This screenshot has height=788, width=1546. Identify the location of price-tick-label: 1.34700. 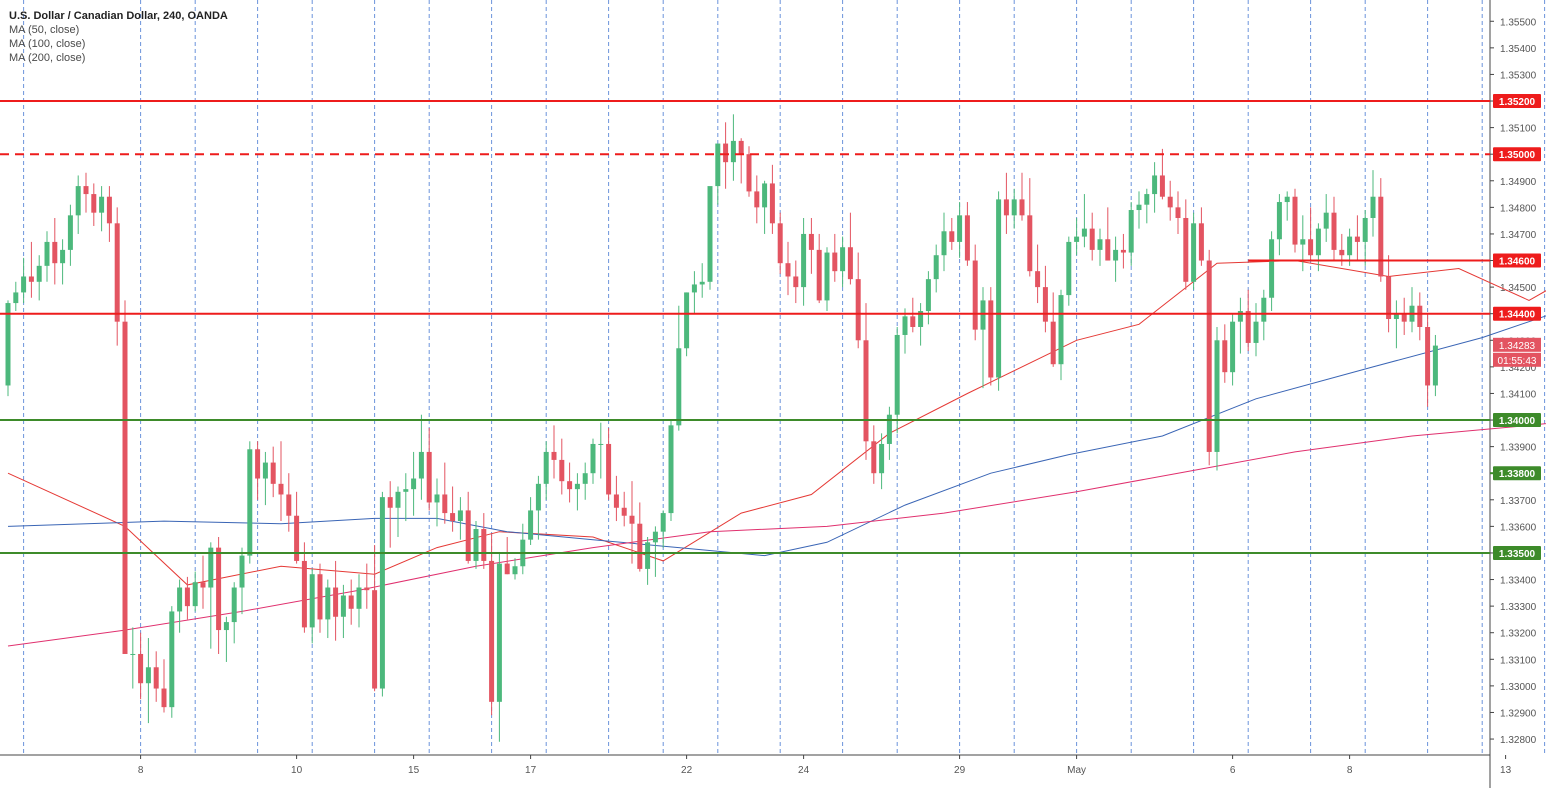
(1518, 235).